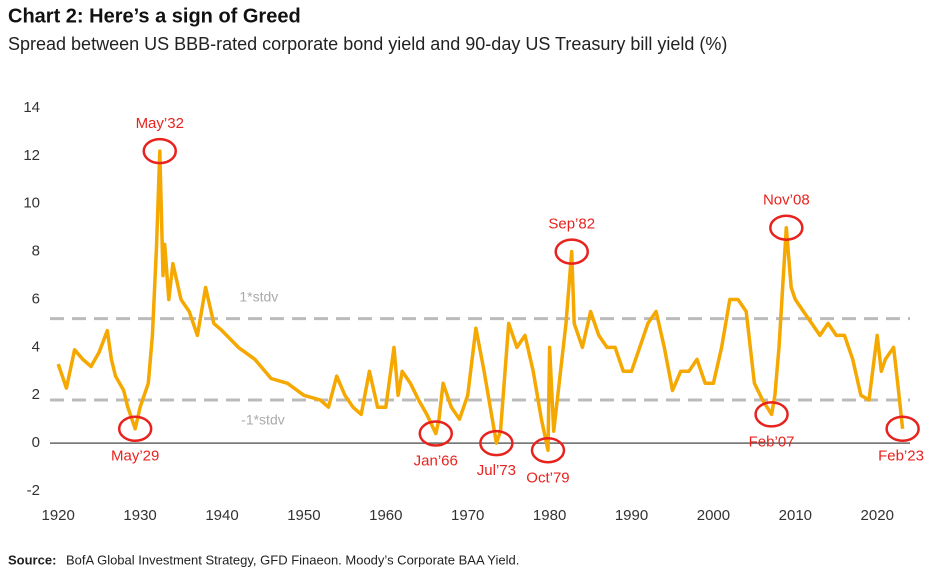  Describe the element at coordinates (31, 107) in the screenshot. I see `y-tick-label: 14` at that location.